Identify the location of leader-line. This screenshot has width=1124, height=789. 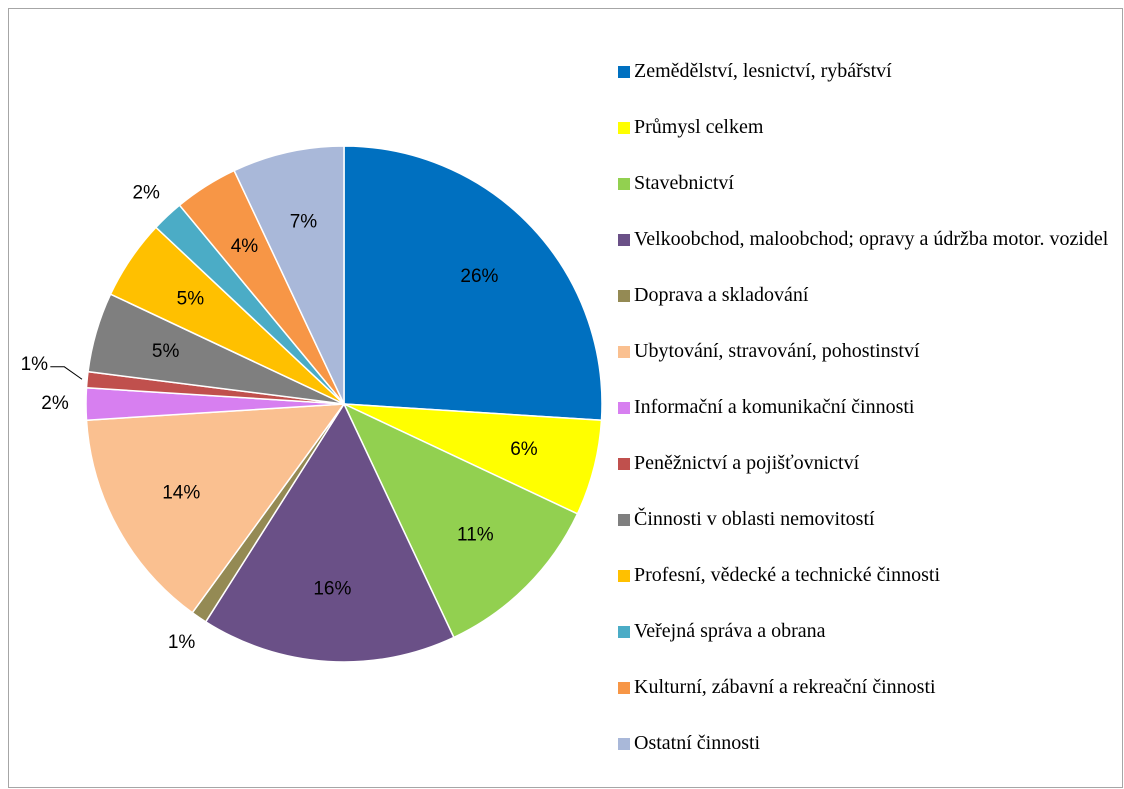
(66, 373).